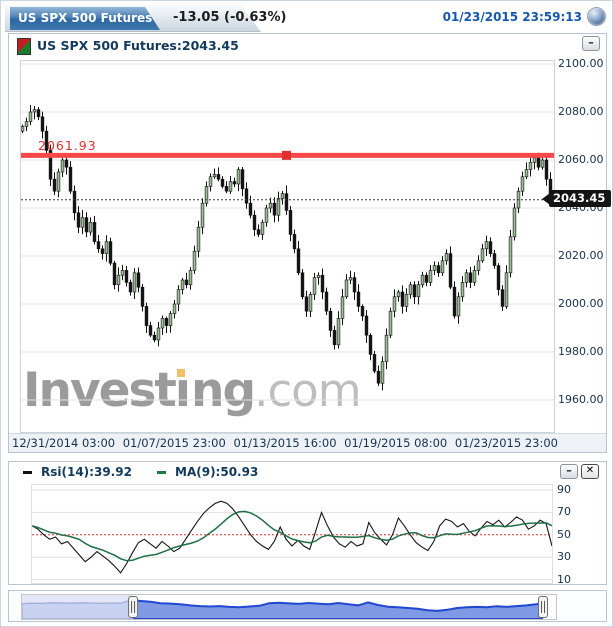 This screenshot has height=627, width=613. I want to click on price-y-tick: 2080.00, so click(581, 111).